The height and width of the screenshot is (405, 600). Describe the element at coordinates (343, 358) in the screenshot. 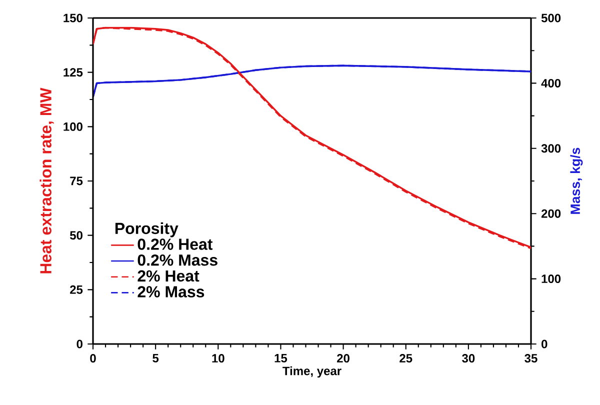

I see `x-tick-label: 20` at that location.